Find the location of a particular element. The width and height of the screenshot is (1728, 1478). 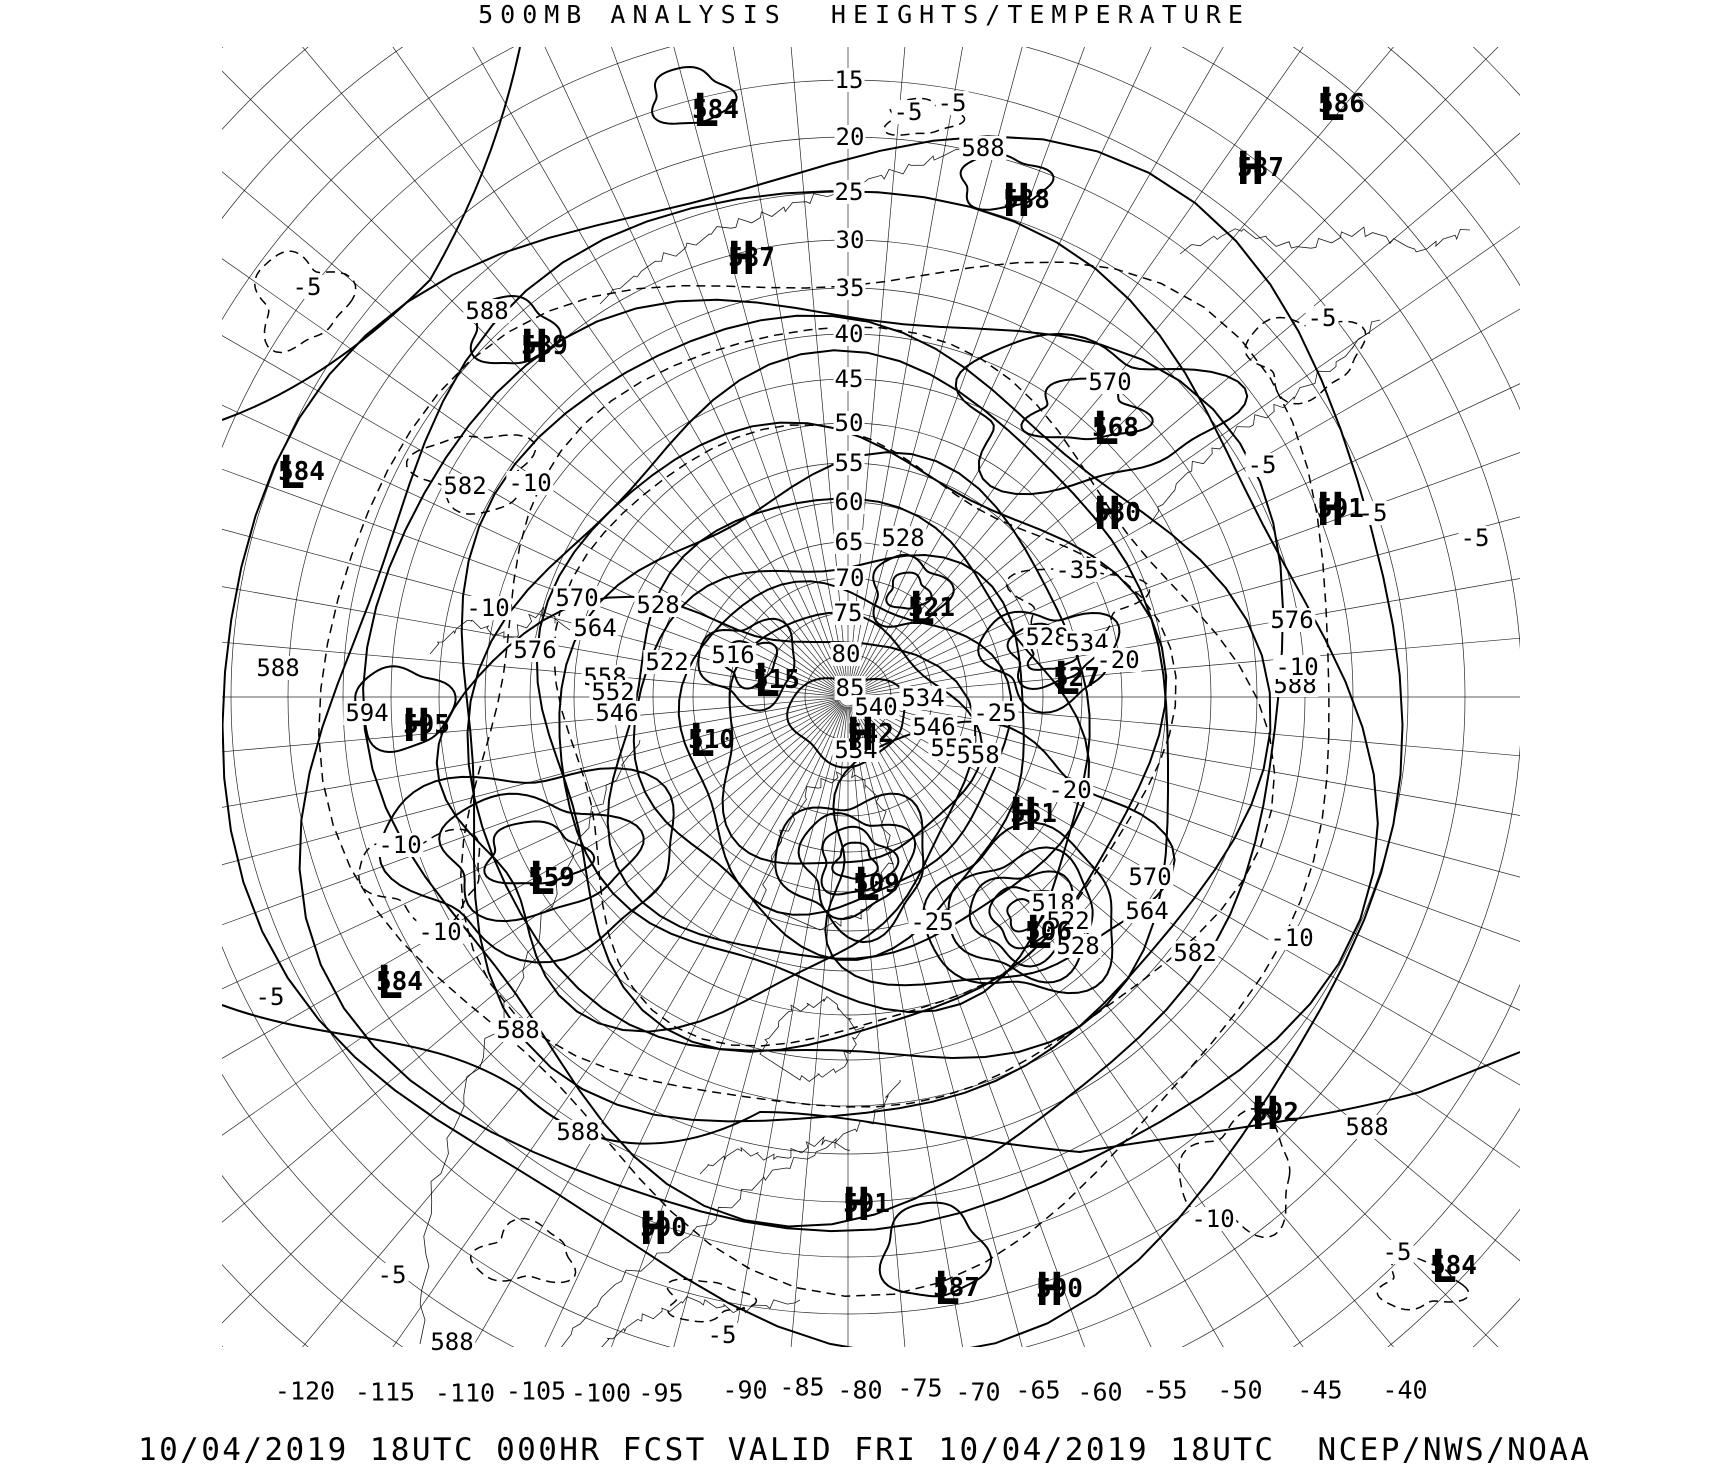

longitude-label: -100 is located at coordinates (601, 1393).